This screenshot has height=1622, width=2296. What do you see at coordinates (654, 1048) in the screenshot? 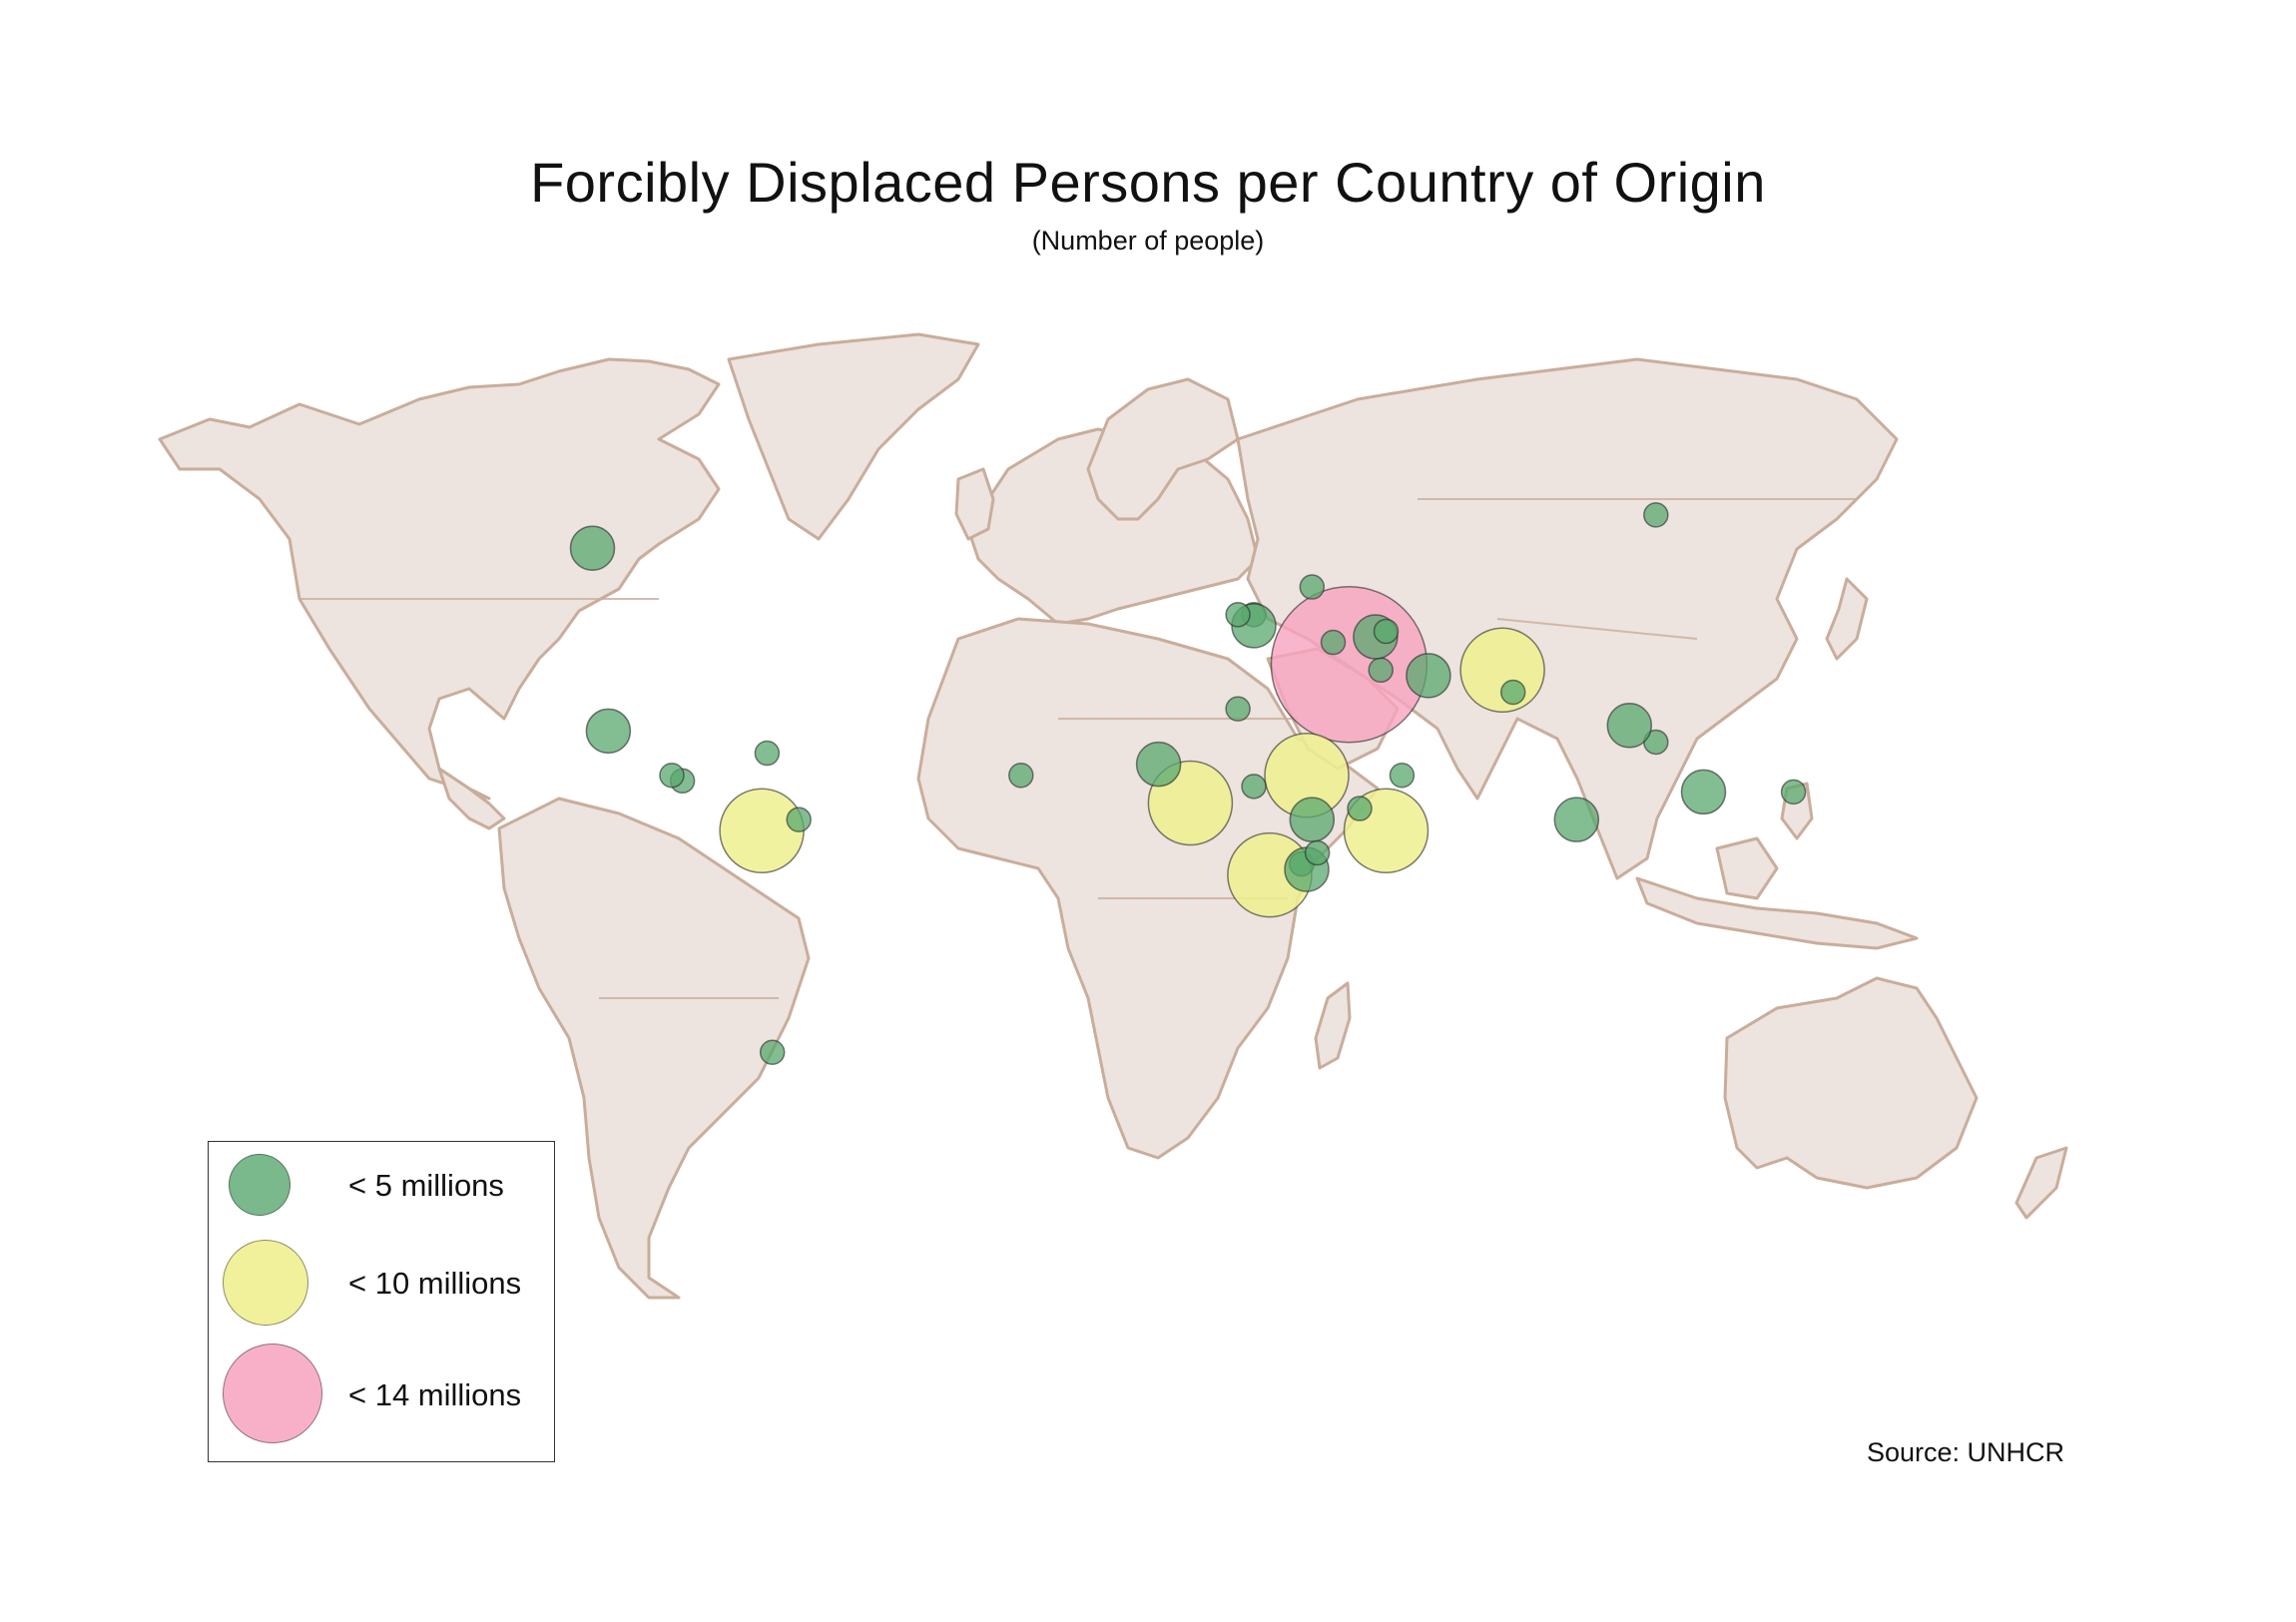
I see `south-america-land` at bounding box center [654, 1048].